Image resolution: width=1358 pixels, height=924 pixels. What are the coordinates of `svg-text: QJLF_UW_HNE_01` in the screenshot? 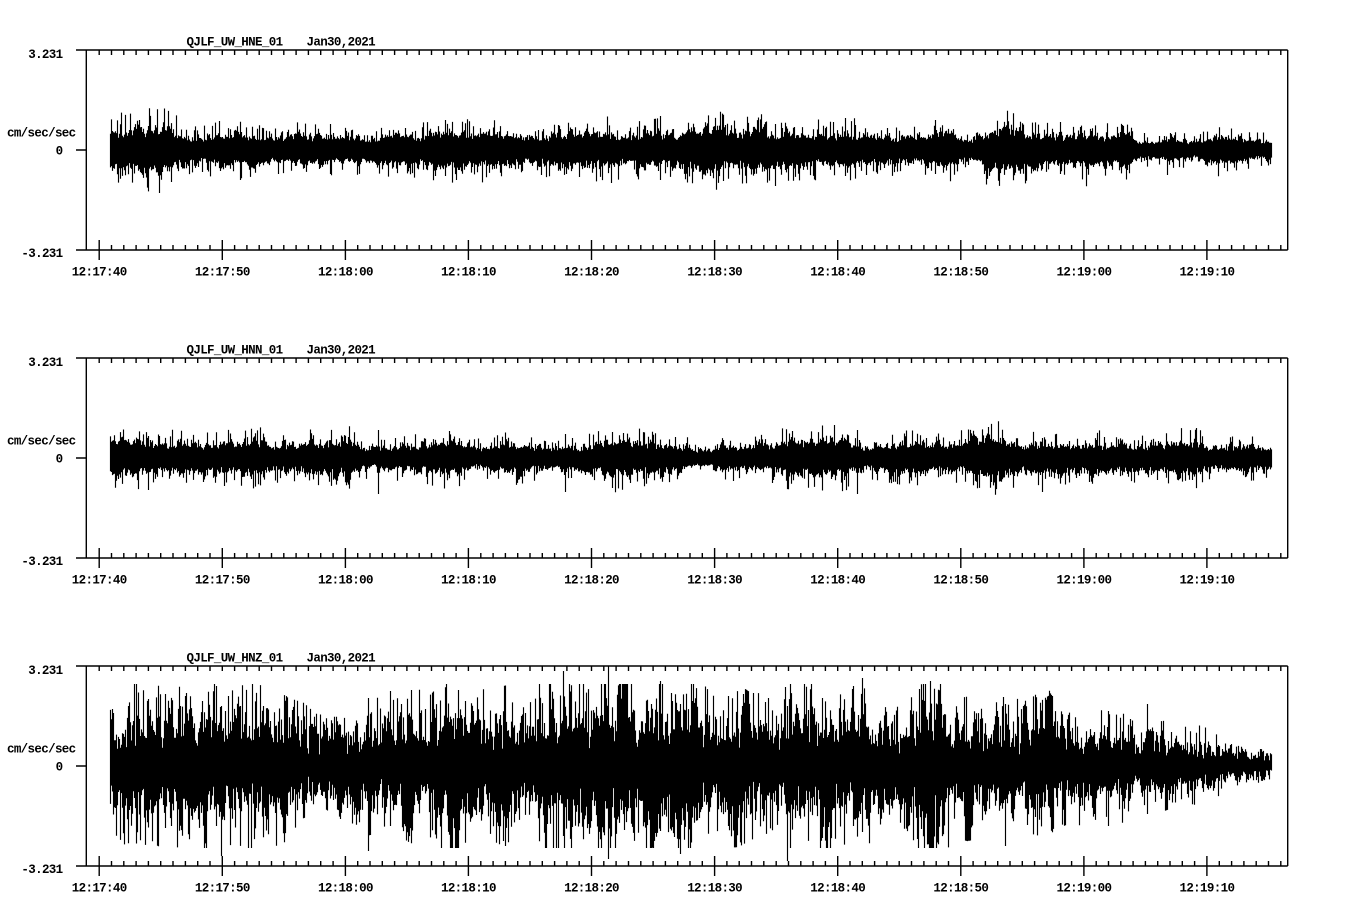 It's located at (235, 43).